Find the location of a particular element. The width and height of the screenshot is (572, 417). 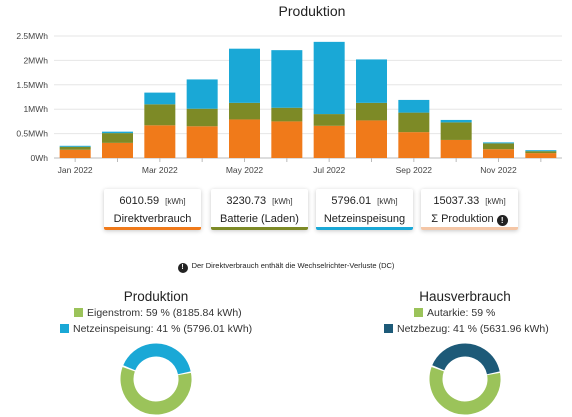

y-tick-label: 0.5MWh is located at coordinates (32, 134).